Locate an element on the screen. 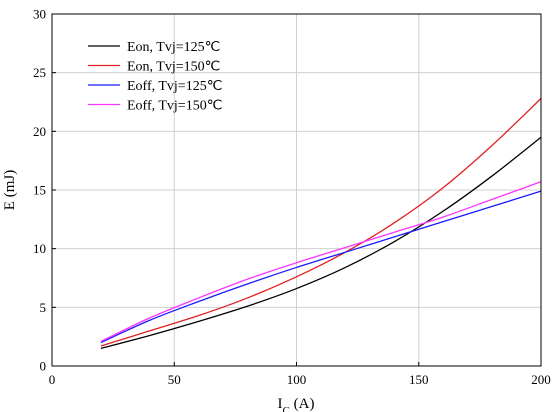 This screenshot has height=412, width=552. x-axis-title-subscript: C is located at coordinates (286, 408).